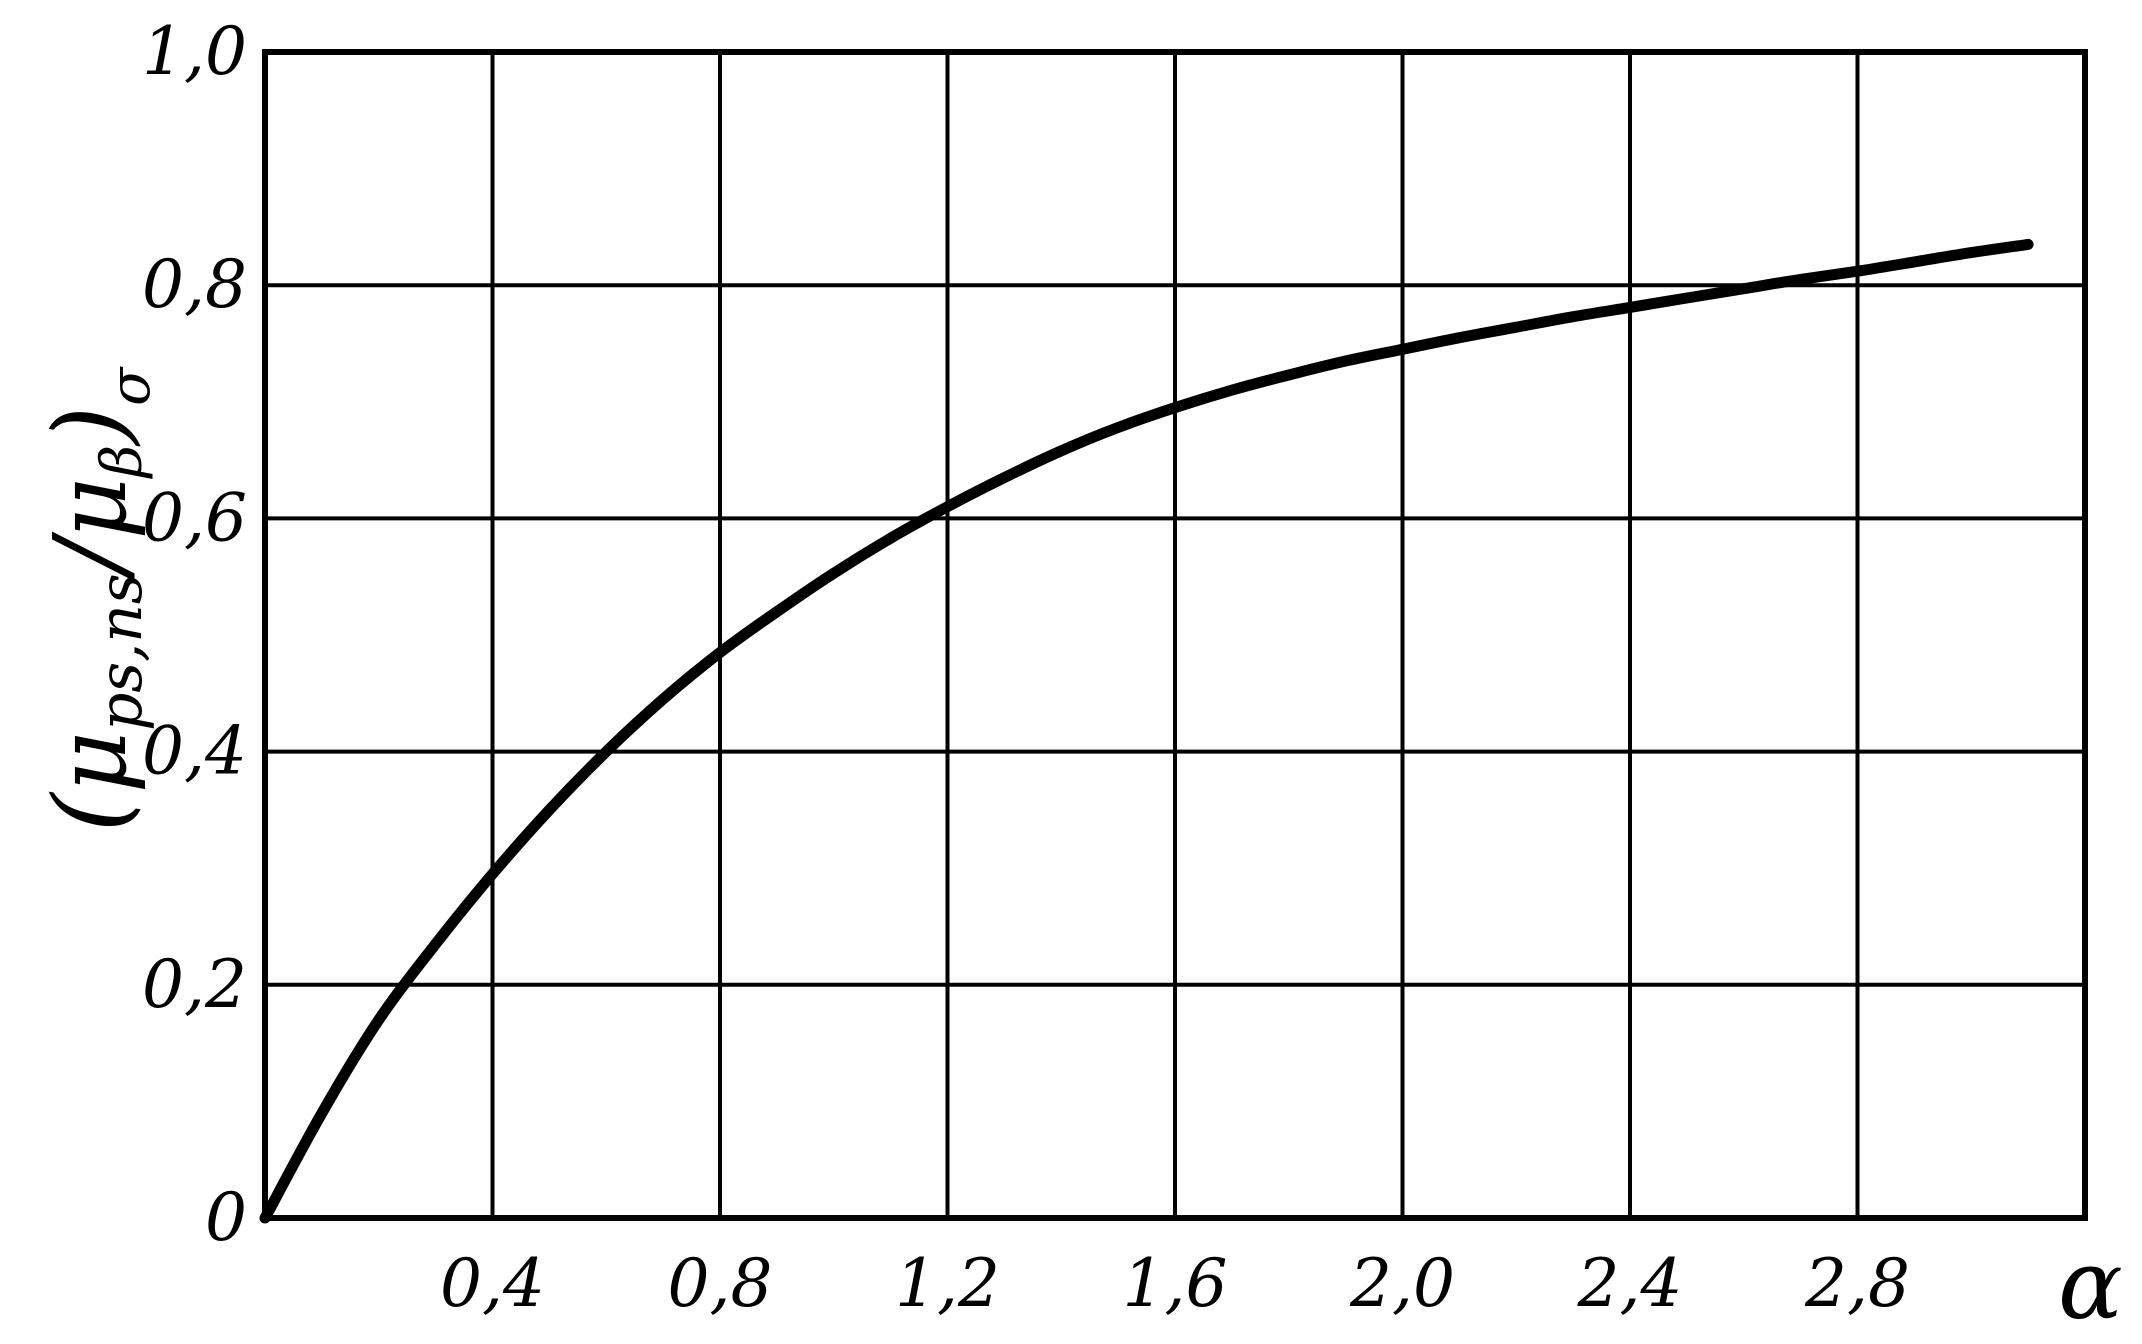  I want to click on x-axis-label: α, so click(2090, 1285).